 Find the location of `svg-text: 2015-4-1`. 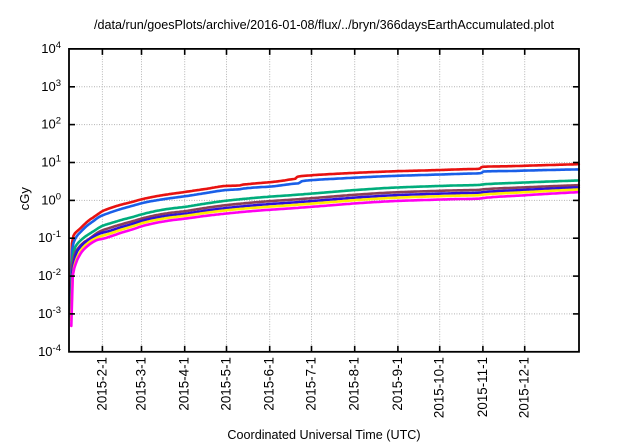

svg-text: 2015-4-1 is located at coordinates (184, 384).